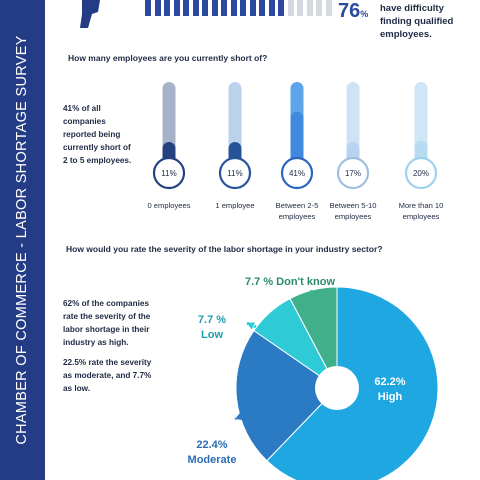 The image size is (480, 480). I want to click on pie-slice-label: 7.7 % Low, so click(212, 328).